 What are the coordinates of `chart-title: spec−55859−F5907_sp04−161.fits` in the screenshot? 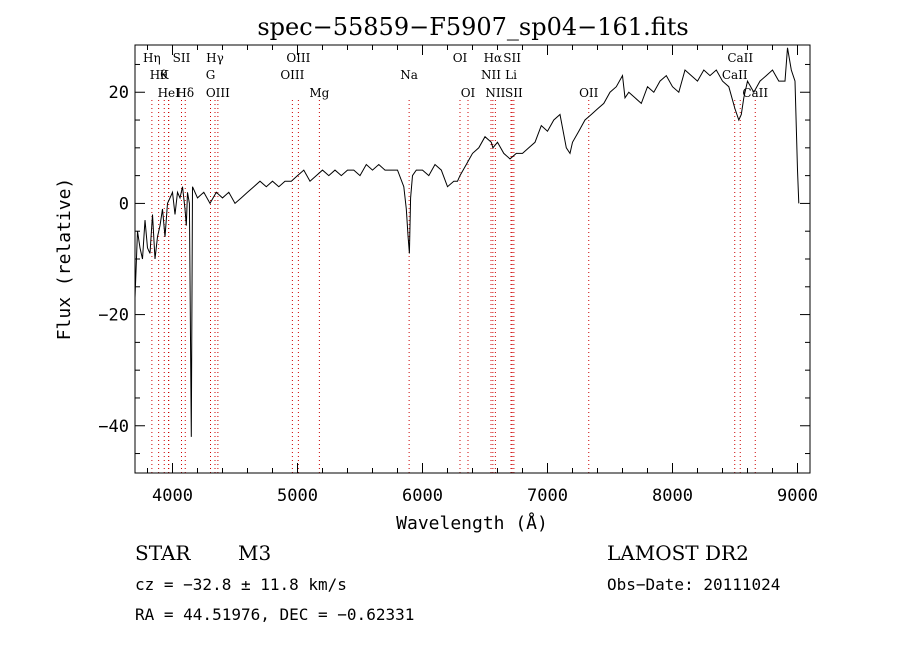 It's located at (472, 27).